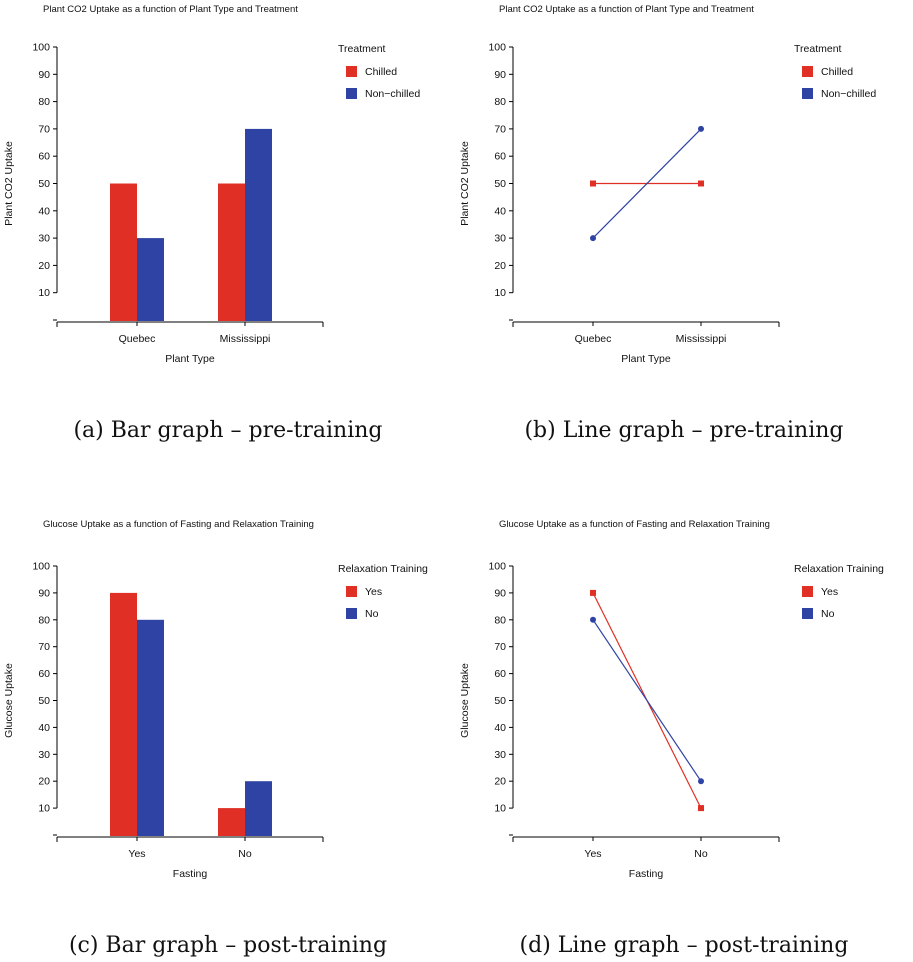 This screenshot has width=913, height=962. Describe the element at coordinates (500, 647) in the screenshot. I see `chart-d-y-tick-label: 70` at that location.